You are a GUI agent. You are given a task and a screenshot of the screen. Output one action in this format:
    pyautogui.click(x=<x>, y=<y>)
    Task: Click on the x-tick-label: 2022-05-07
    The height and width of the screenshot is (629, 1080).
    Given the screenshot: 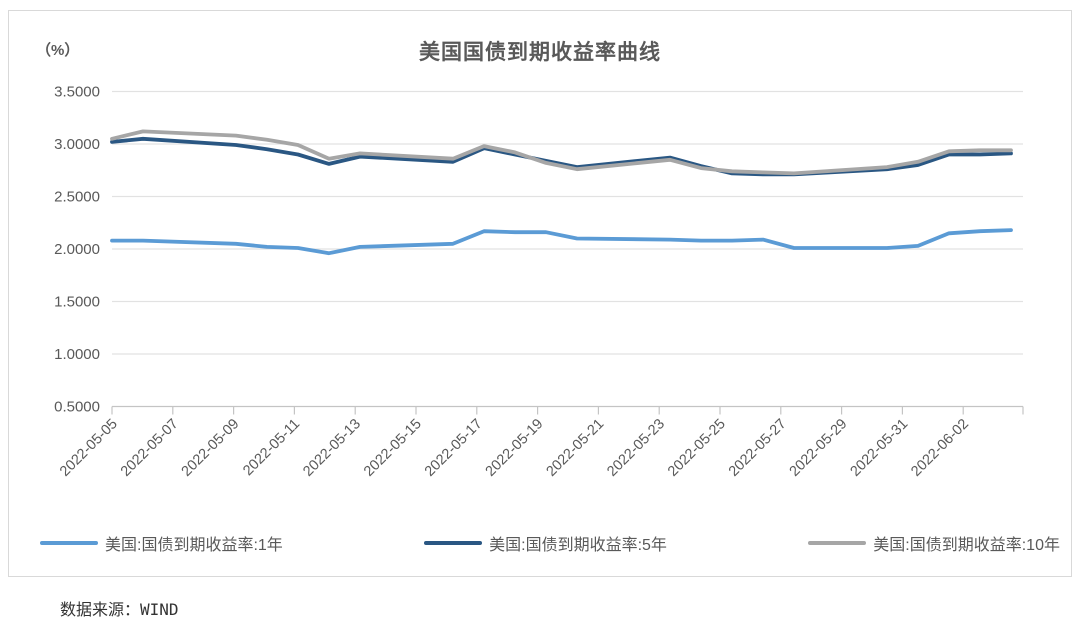 What is the action you would take?
    pyautogui.click(x=150, y=448)
    